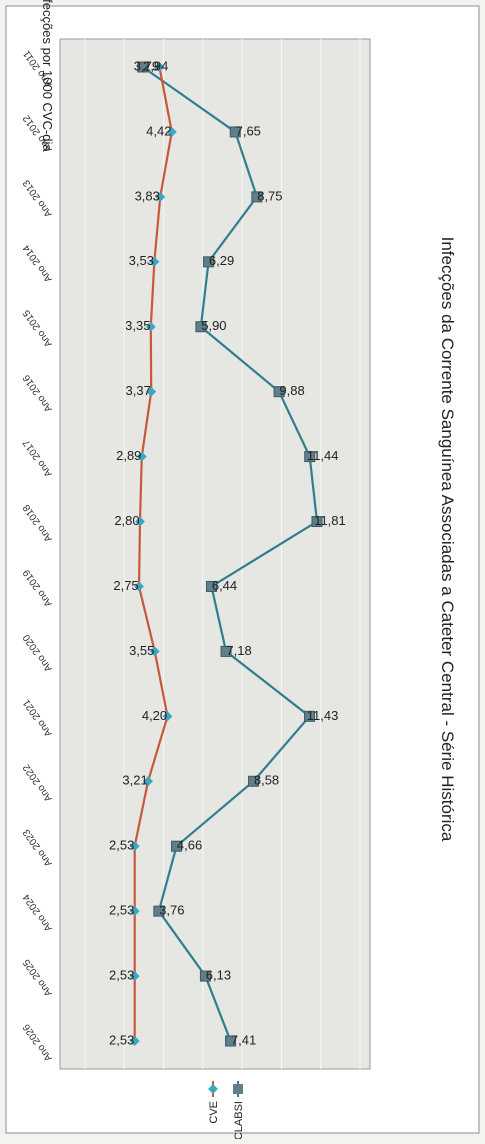 The height and width of the screenshot is (1144, 485). What do you see at coordinates (128, 455) in the screenshot?
I see `data-label: 2,89` at bounding box center [128, 455].